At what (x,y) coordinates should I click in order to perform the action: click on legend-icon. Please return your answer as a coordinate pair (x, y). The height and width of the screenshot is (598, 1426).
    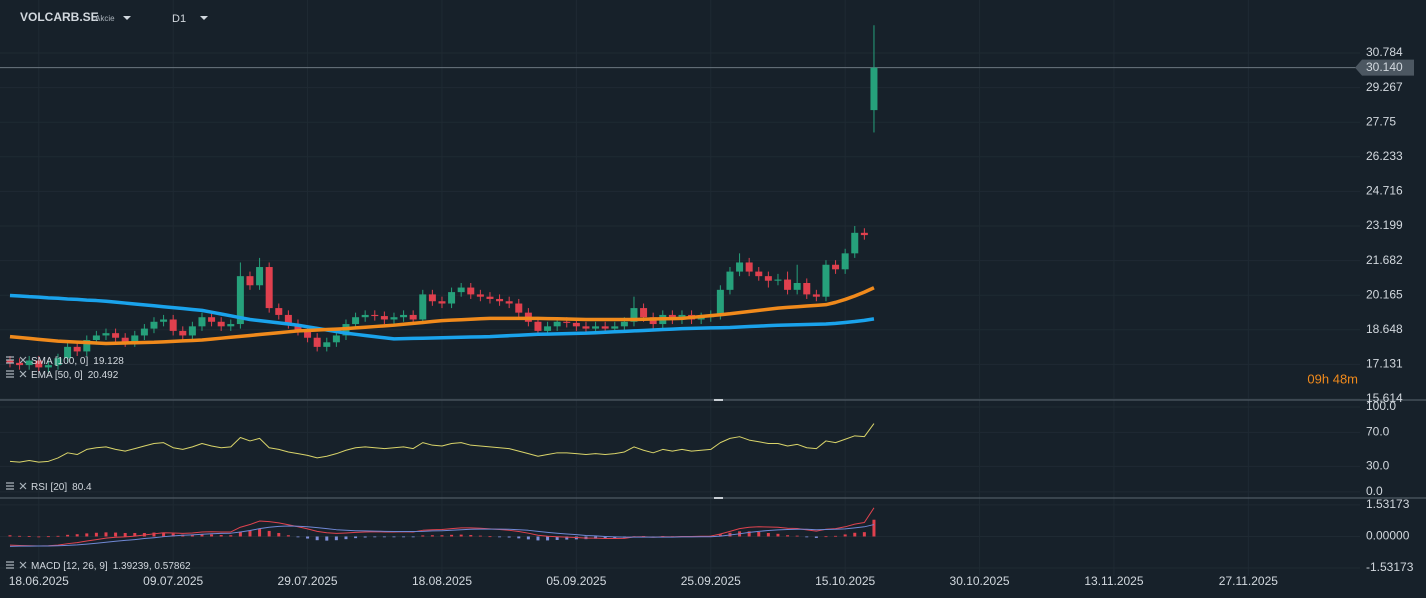
    Looking at the image, I should click on (10, 360).